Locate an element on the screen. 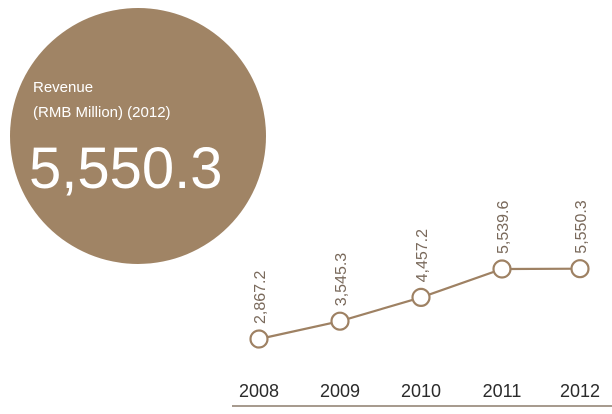 This screenshot has width=612, height=414. x-tick-label-2011: 2011 is located at coordinates (502, 391).